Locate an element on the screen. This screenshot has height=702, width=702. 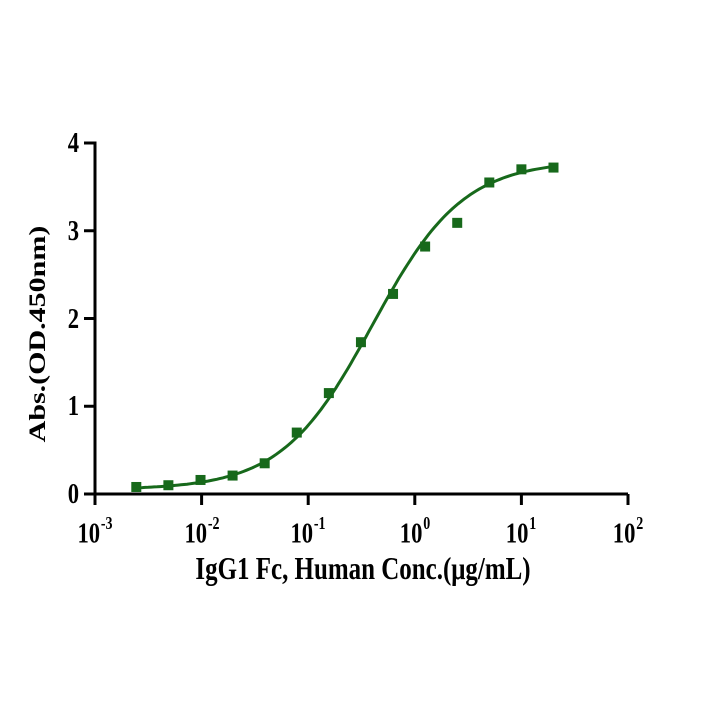
x-tick-label: 10-1 is located at coordinates (308, 530).